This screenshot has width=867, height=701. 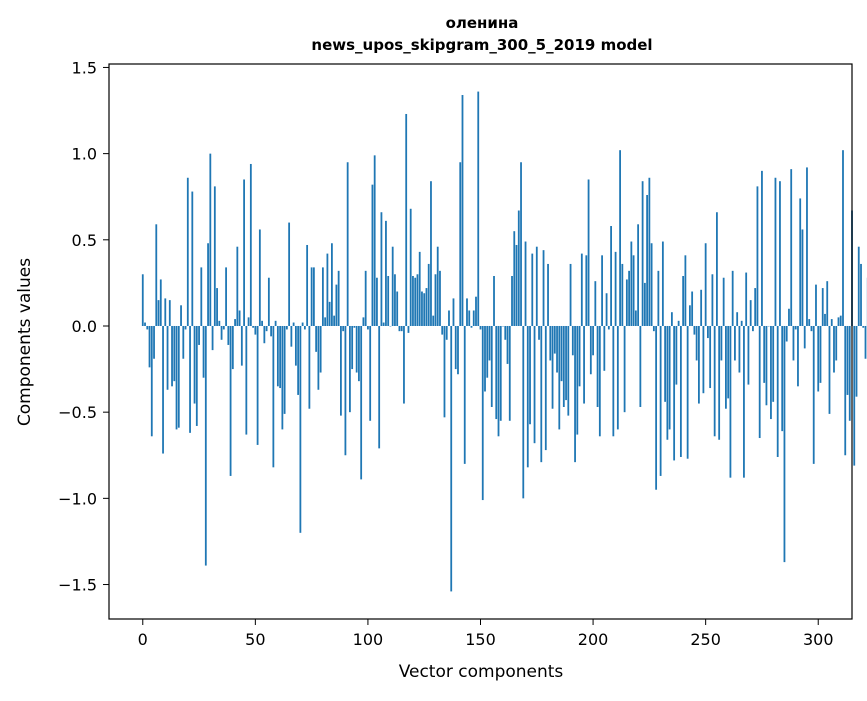 What do you see at coordinates (25, 342) in the screenshot?
I see `y-axis-label: Components values` at bounding box center [25, 342].